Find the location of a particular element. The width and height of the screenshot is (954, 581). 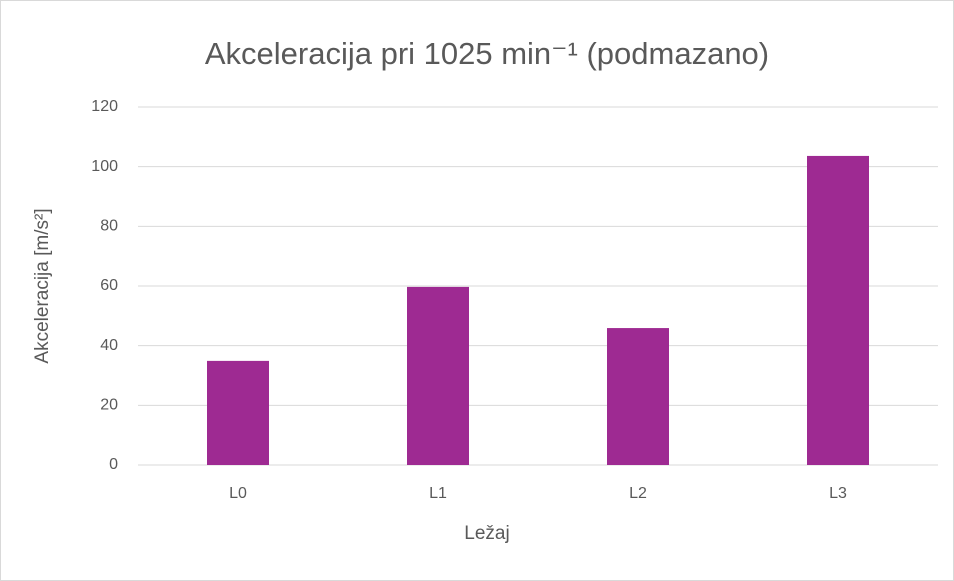

x-tick-label: L3 is located at coordinates (838, 493).